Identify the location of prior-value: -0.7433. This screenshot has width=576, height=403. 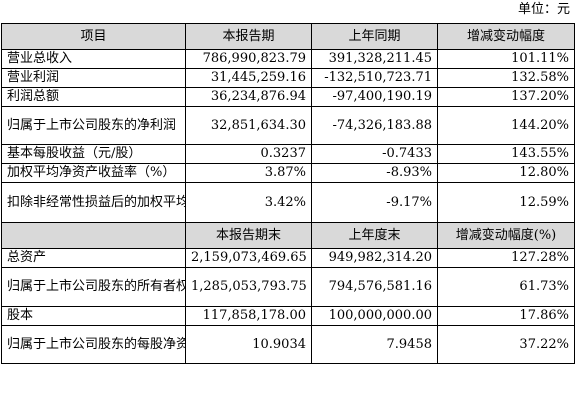
(374, 154).